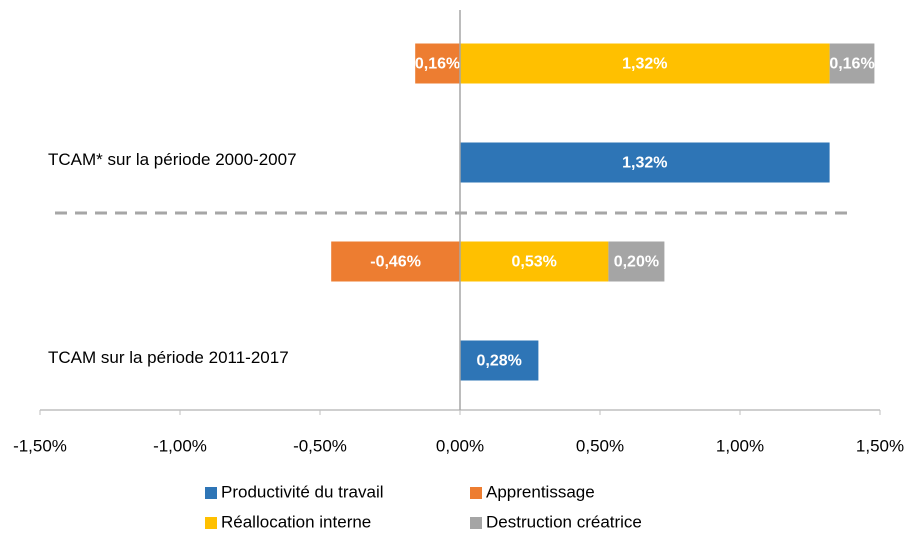 The height and width of the screenshot is (537, 913). What do you see at coordinates (600, 445) in the screenshot?
I see `x-tick-label: 0,50%` at bounding box center [600, 445].